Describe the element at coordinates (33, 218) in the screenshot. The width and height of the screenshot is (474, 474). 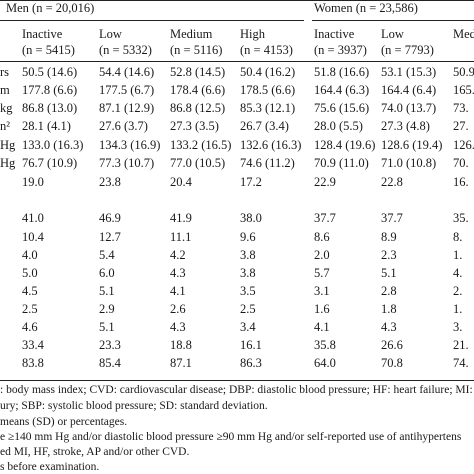
I see `table-cell: 41.0` at that location.